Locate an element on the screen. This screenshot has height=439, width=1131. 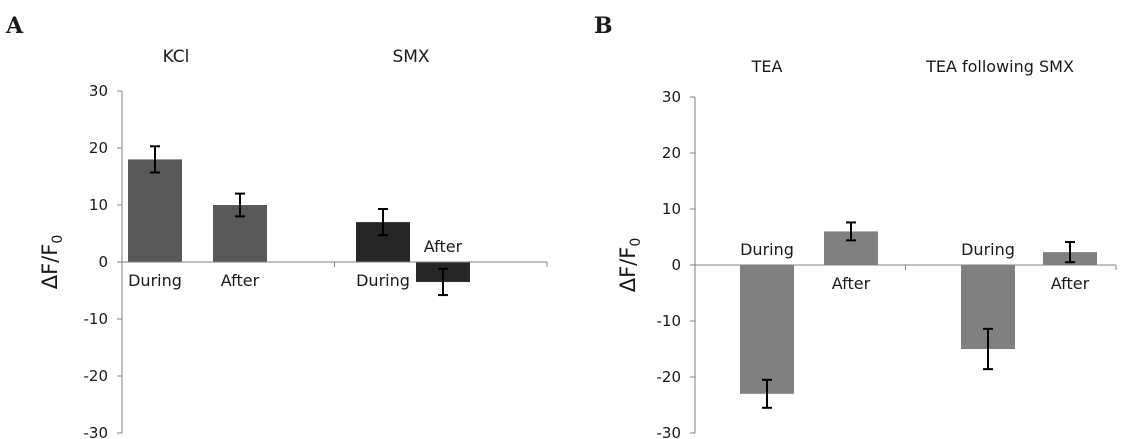
panel-a-y-tick-label: -30 is located at coordinates (96, 431).